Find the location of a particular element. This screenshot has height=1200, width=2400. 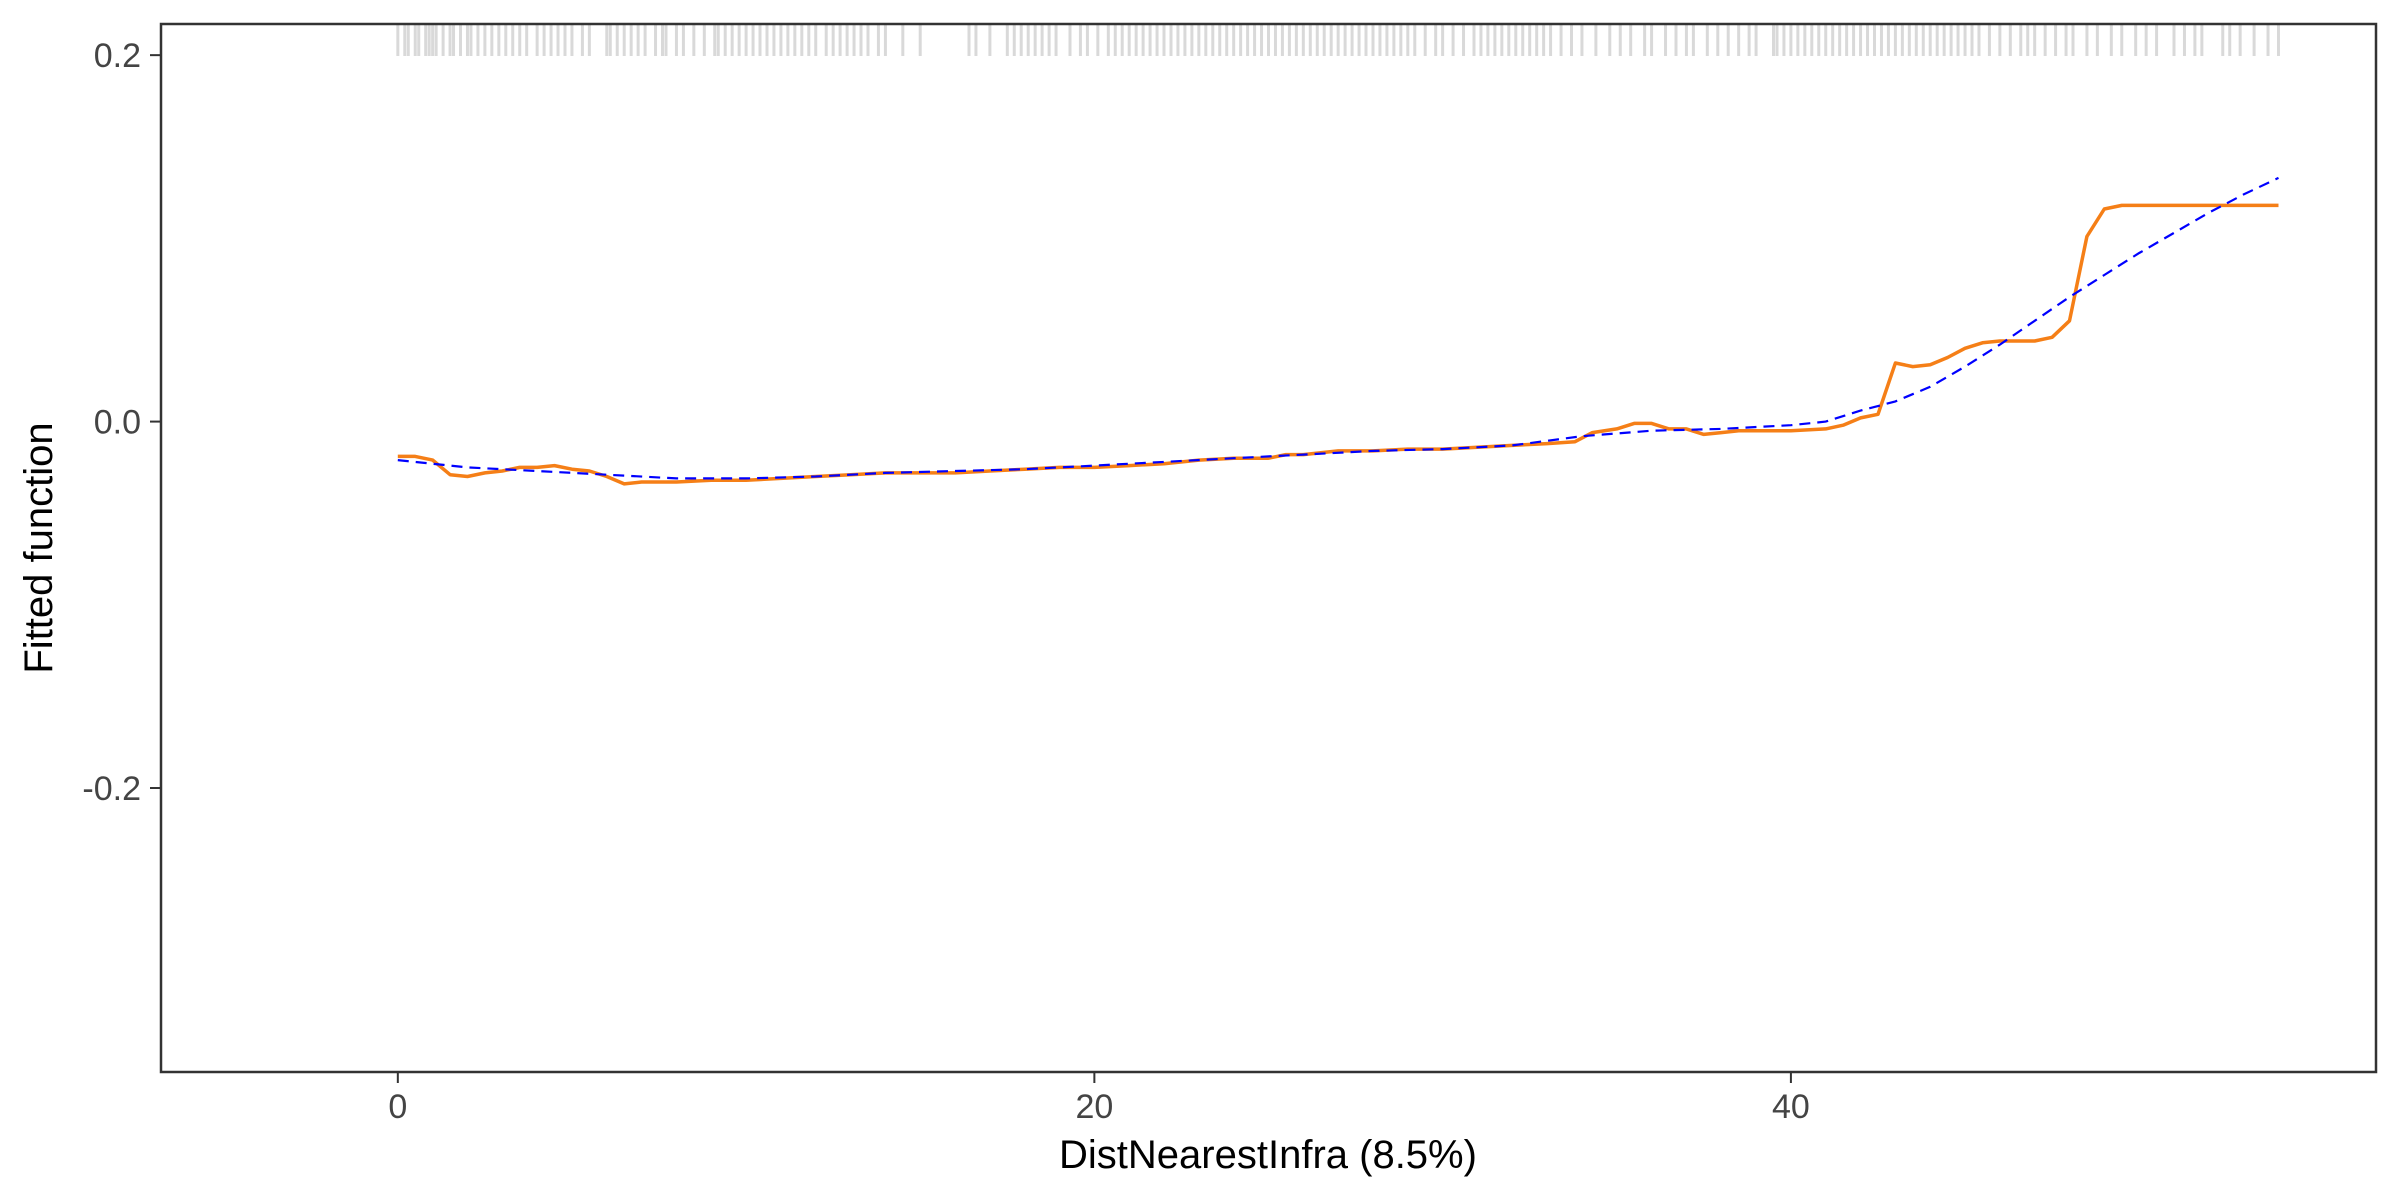

y-axis: 0.2 0.0 -0.2 is located at coordinates (121, 422).